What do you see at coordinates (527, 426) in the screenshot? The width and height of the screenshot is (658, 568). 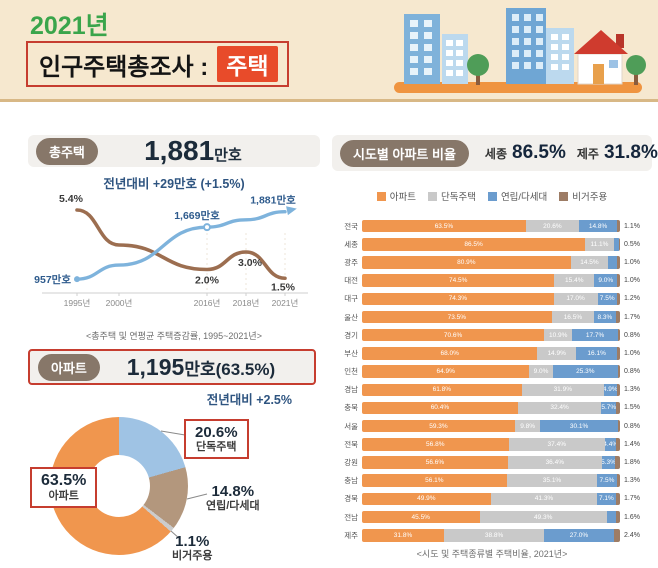 I see `bar-segment: 9.8%` at bounding box center [527, 426].